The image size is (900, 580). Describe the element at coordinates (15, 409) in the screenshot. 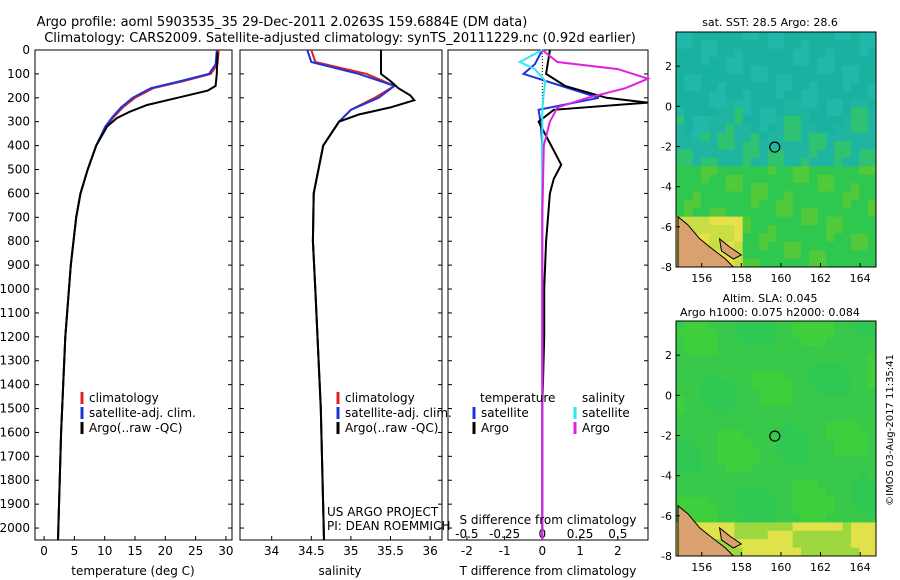

I see `depth-tick-label: 1500` at that location.